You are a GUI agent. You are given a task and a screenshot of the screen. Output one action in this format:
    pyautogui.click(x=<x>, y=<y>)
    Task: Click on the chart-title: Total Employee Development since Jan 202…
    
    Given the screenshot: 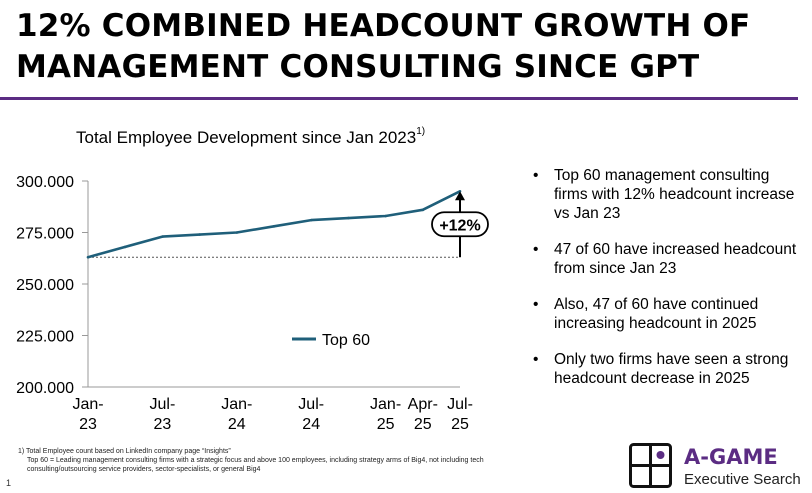 What is the action you would take?
    pyautogui.click(x=251, y=137)
    